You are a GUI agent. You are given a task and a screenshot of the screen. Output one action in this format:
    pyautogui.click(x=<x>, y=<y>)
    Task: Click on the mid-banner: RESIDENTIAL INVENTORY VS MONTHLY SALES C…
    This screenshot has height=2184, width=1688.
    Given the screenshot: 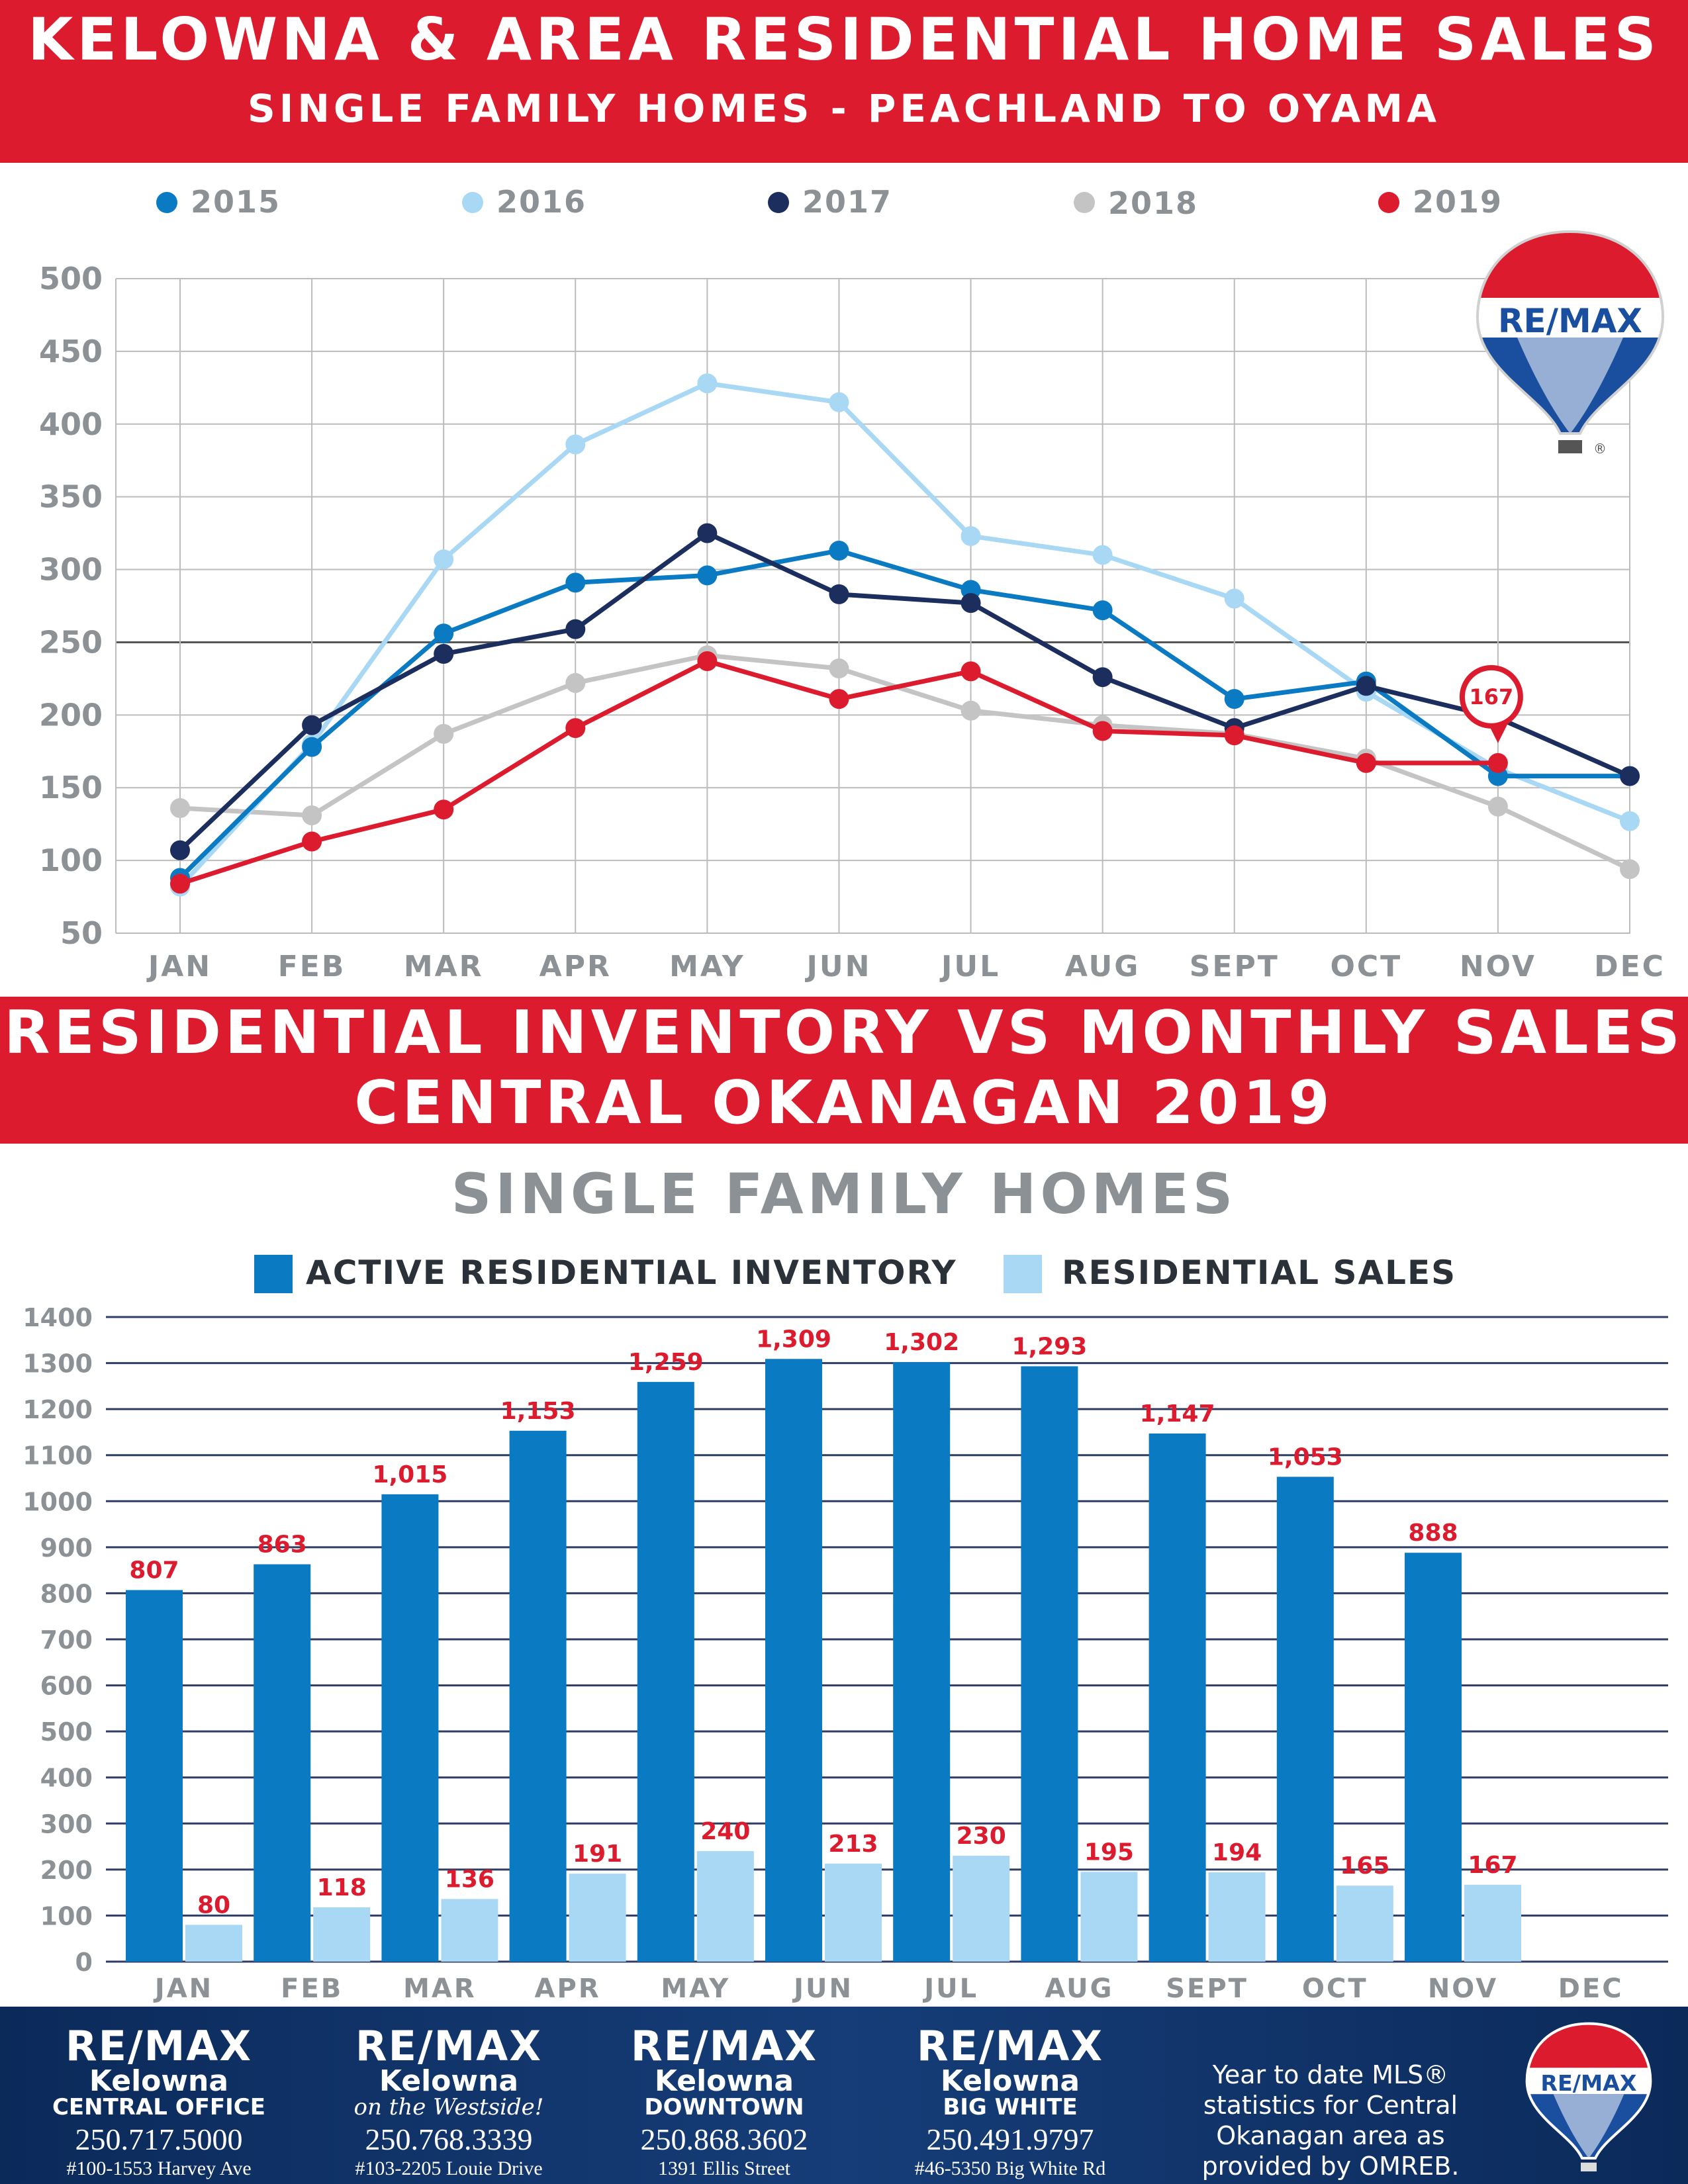 What is the action you would take?
    pyautogui.click(x=844, y=1070)
    